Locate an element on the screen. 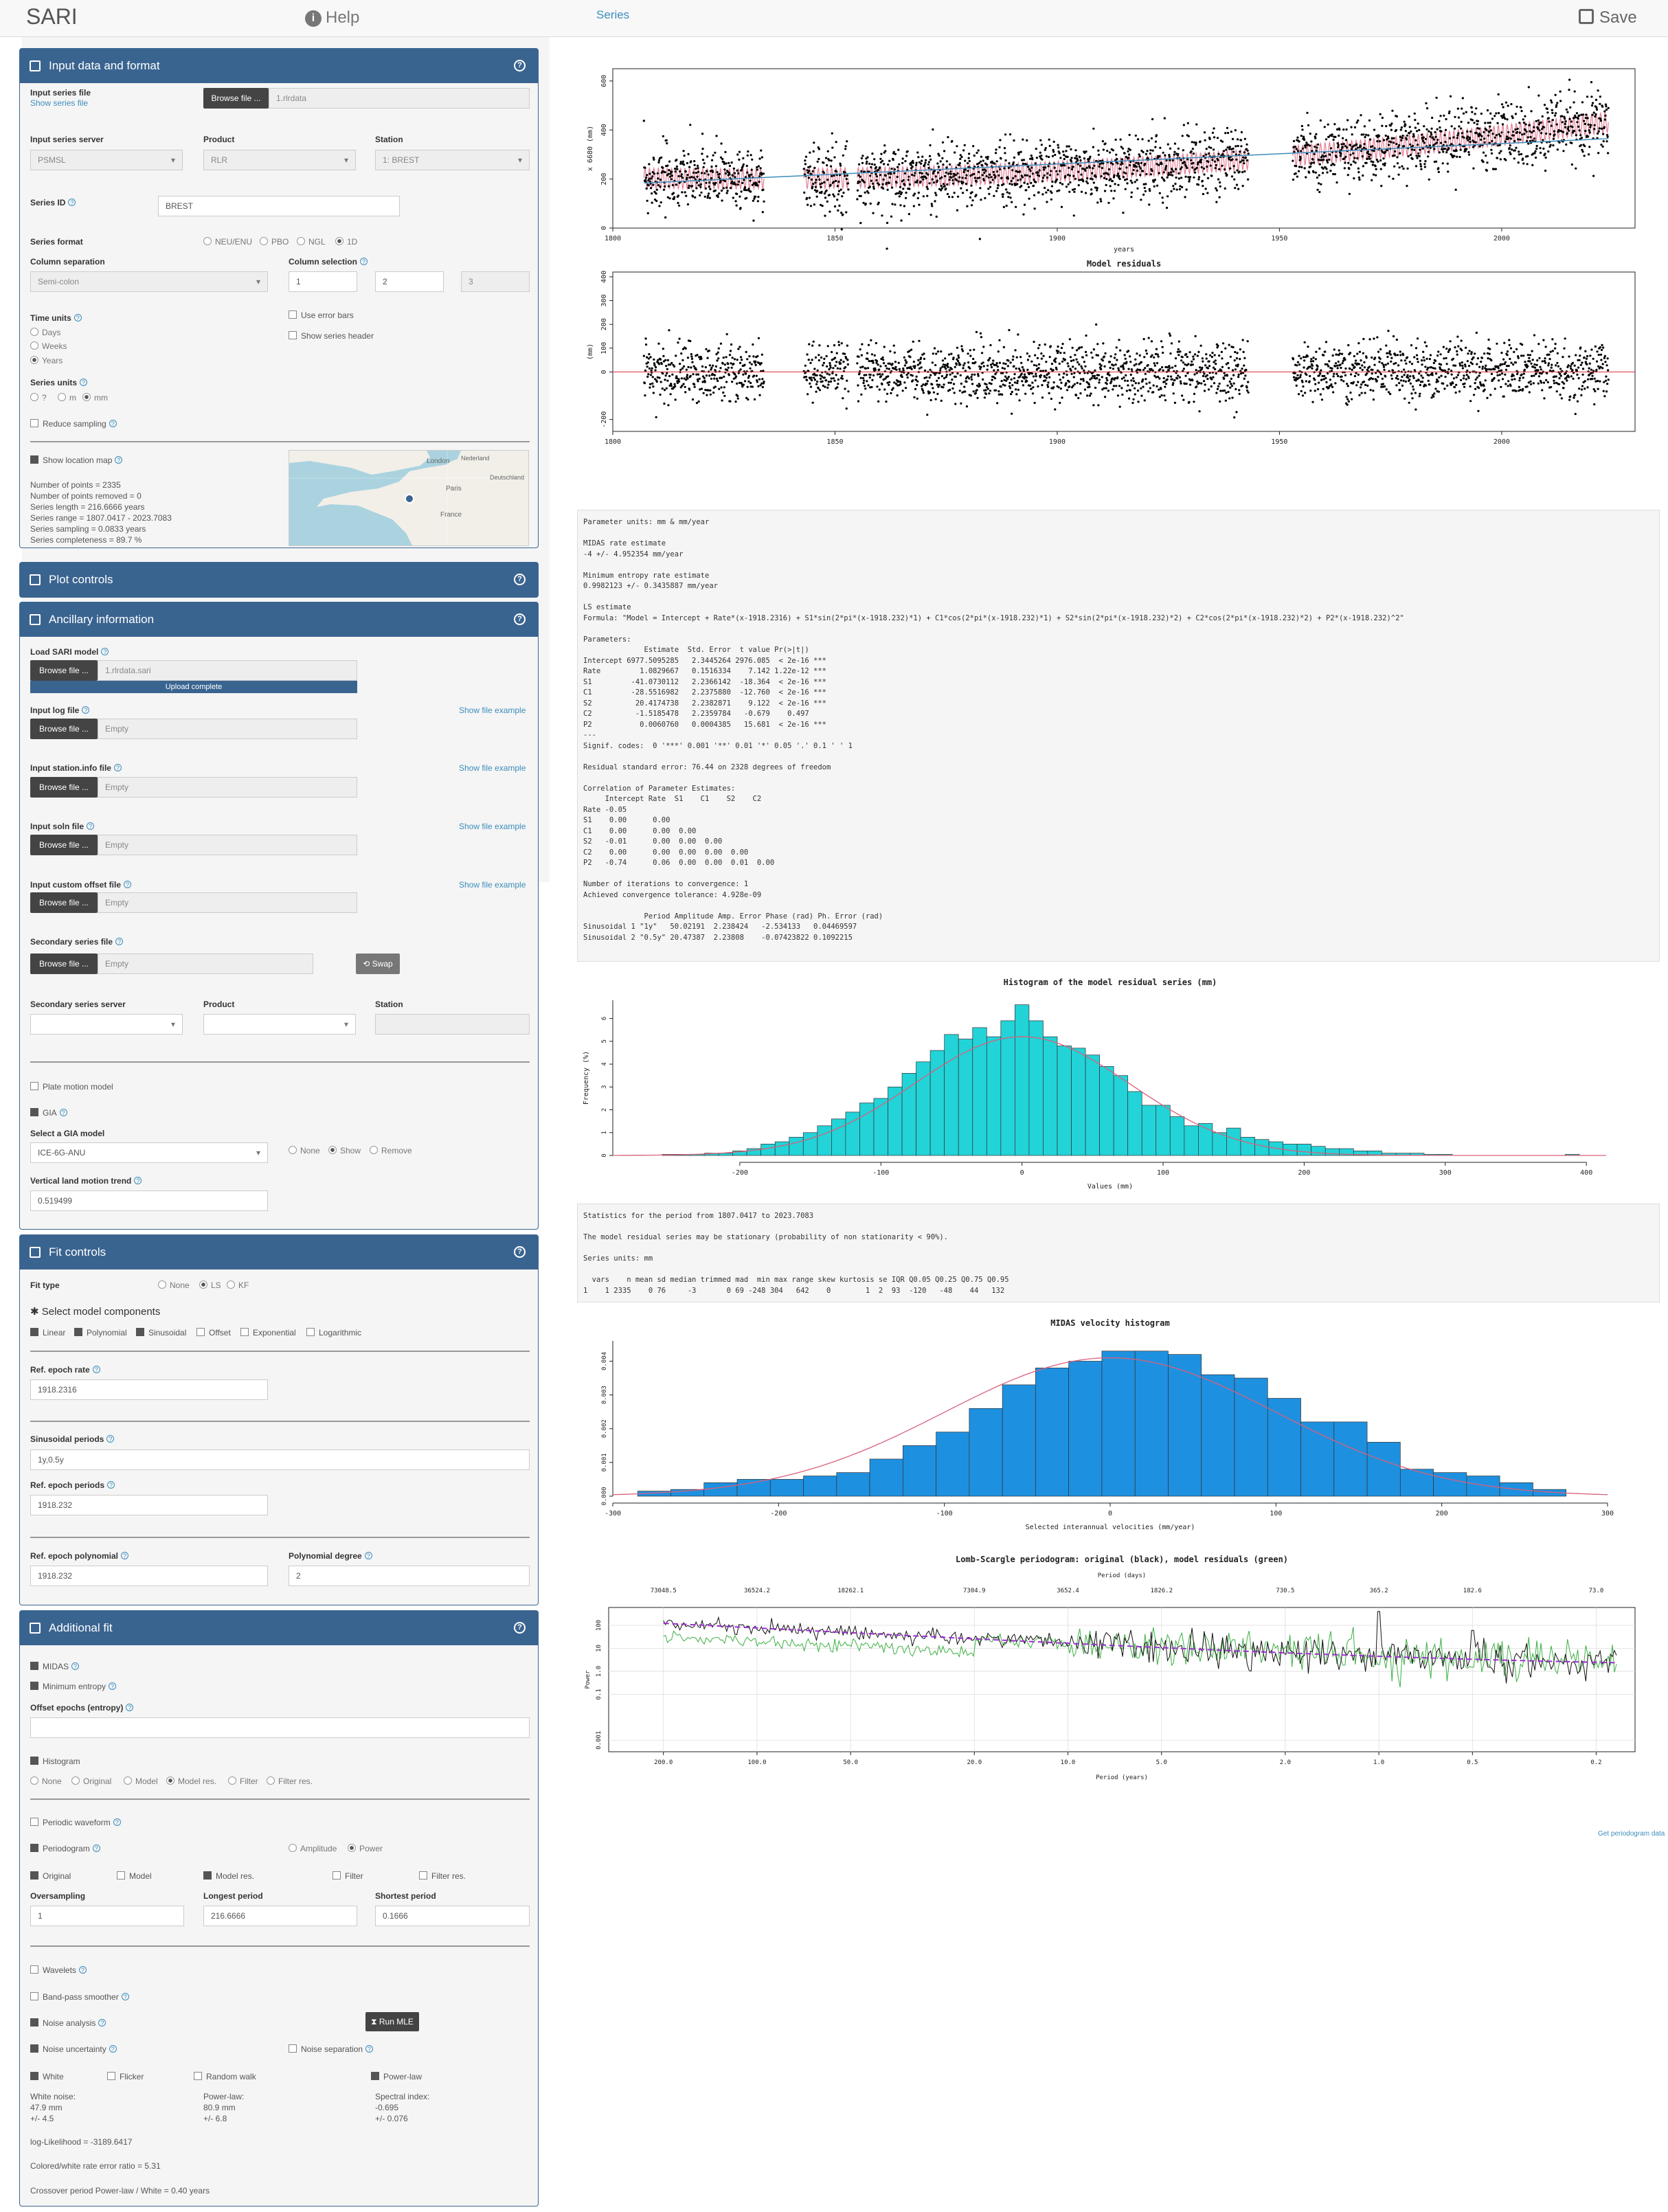 The image size is (1668, 2212). get-periodogram-data-link: Get periodogram data is located at coordinates (1632, 1834).